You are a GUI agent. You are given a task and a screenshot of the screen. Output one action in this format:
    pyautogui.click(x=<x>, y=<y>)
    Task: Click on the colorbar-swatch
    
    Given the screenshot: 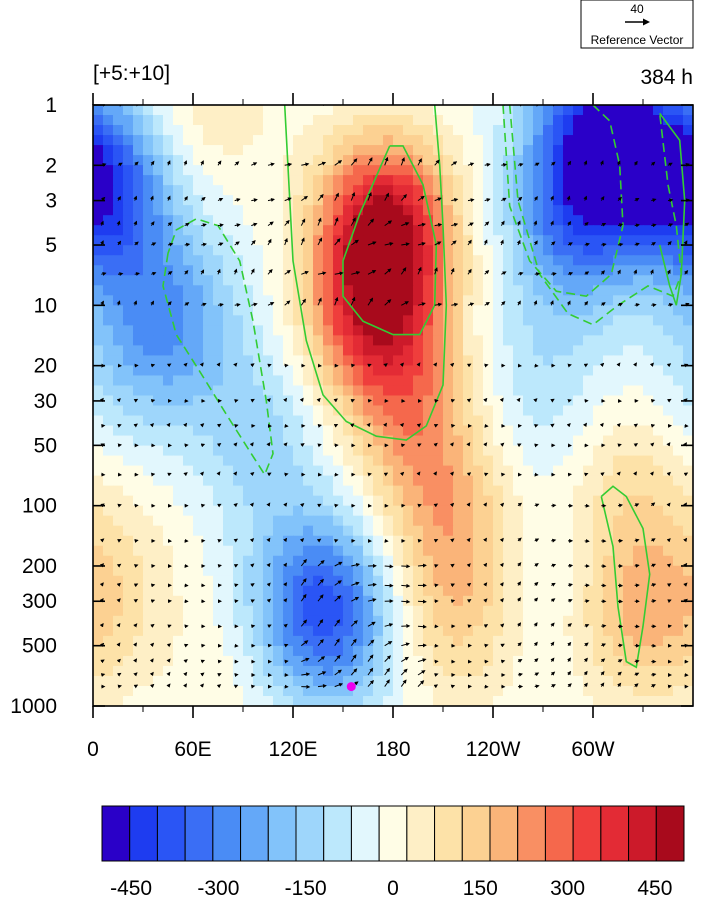 What is the action you would take?
    pyautogui.click(x=227, y=833)
    